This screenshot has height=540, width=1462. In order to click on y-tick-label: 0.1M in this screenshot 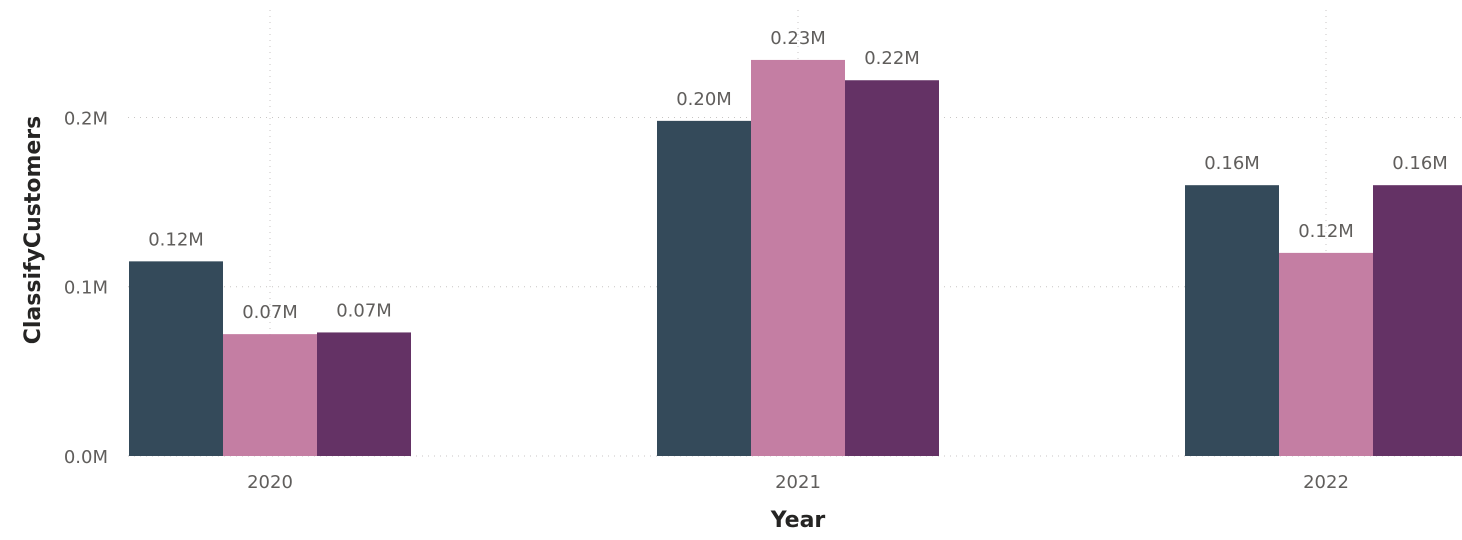, I will do `click(86, 288)`.